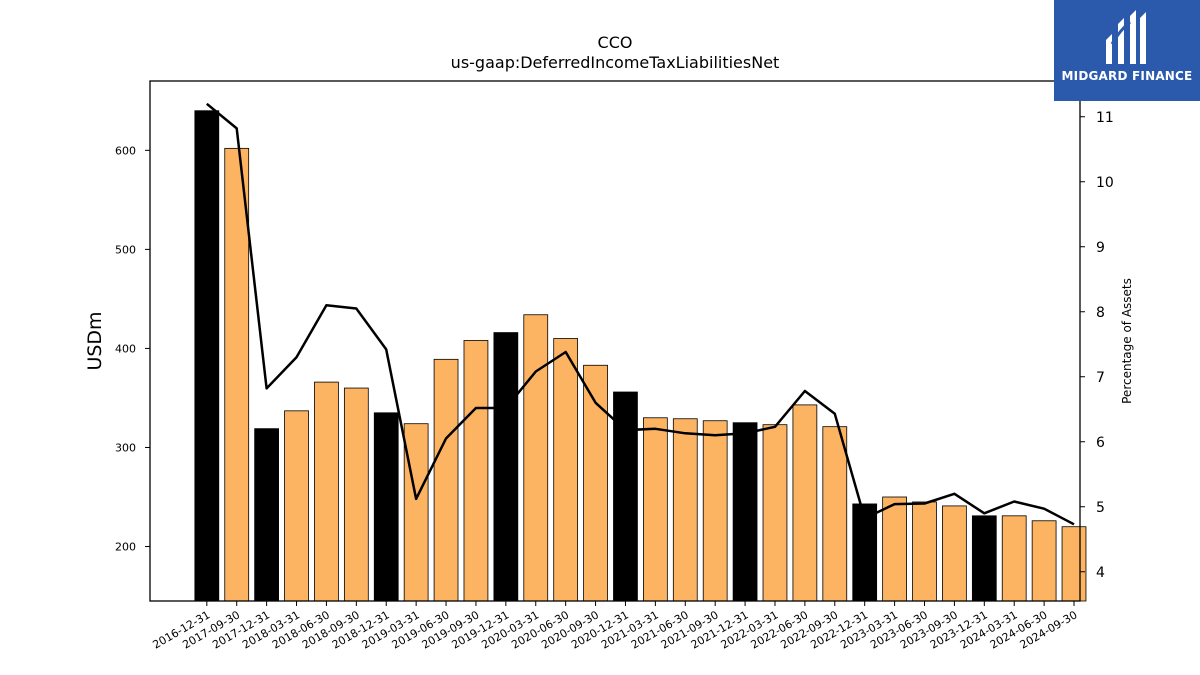 The width and height of the screenshot is (1200, 675). What do you see at coordinates (1126, 37) in the screenshot?
I see `logo-mark-icon` at bounding box center [1126, 37].